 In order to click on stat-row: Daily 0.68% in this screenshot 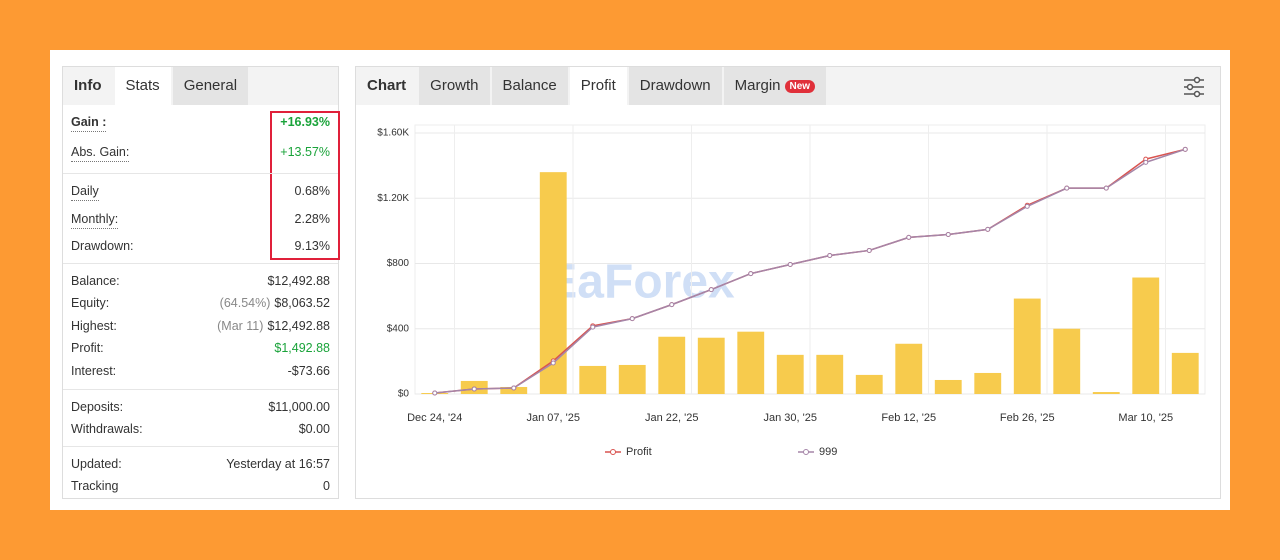, I will do `click(200, 191)`.